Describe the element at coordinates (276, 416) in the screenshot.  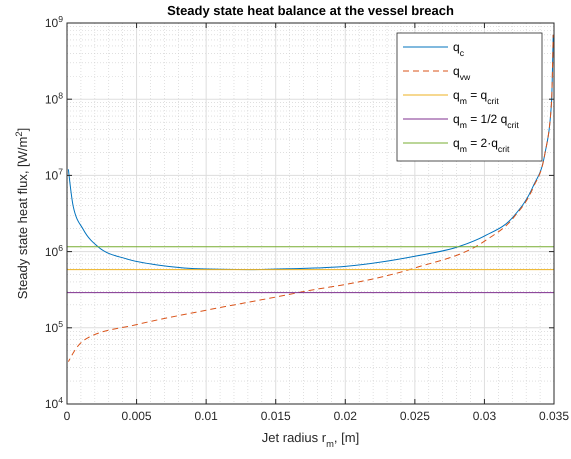
I see `x-tick-label: 0.015` at that location.